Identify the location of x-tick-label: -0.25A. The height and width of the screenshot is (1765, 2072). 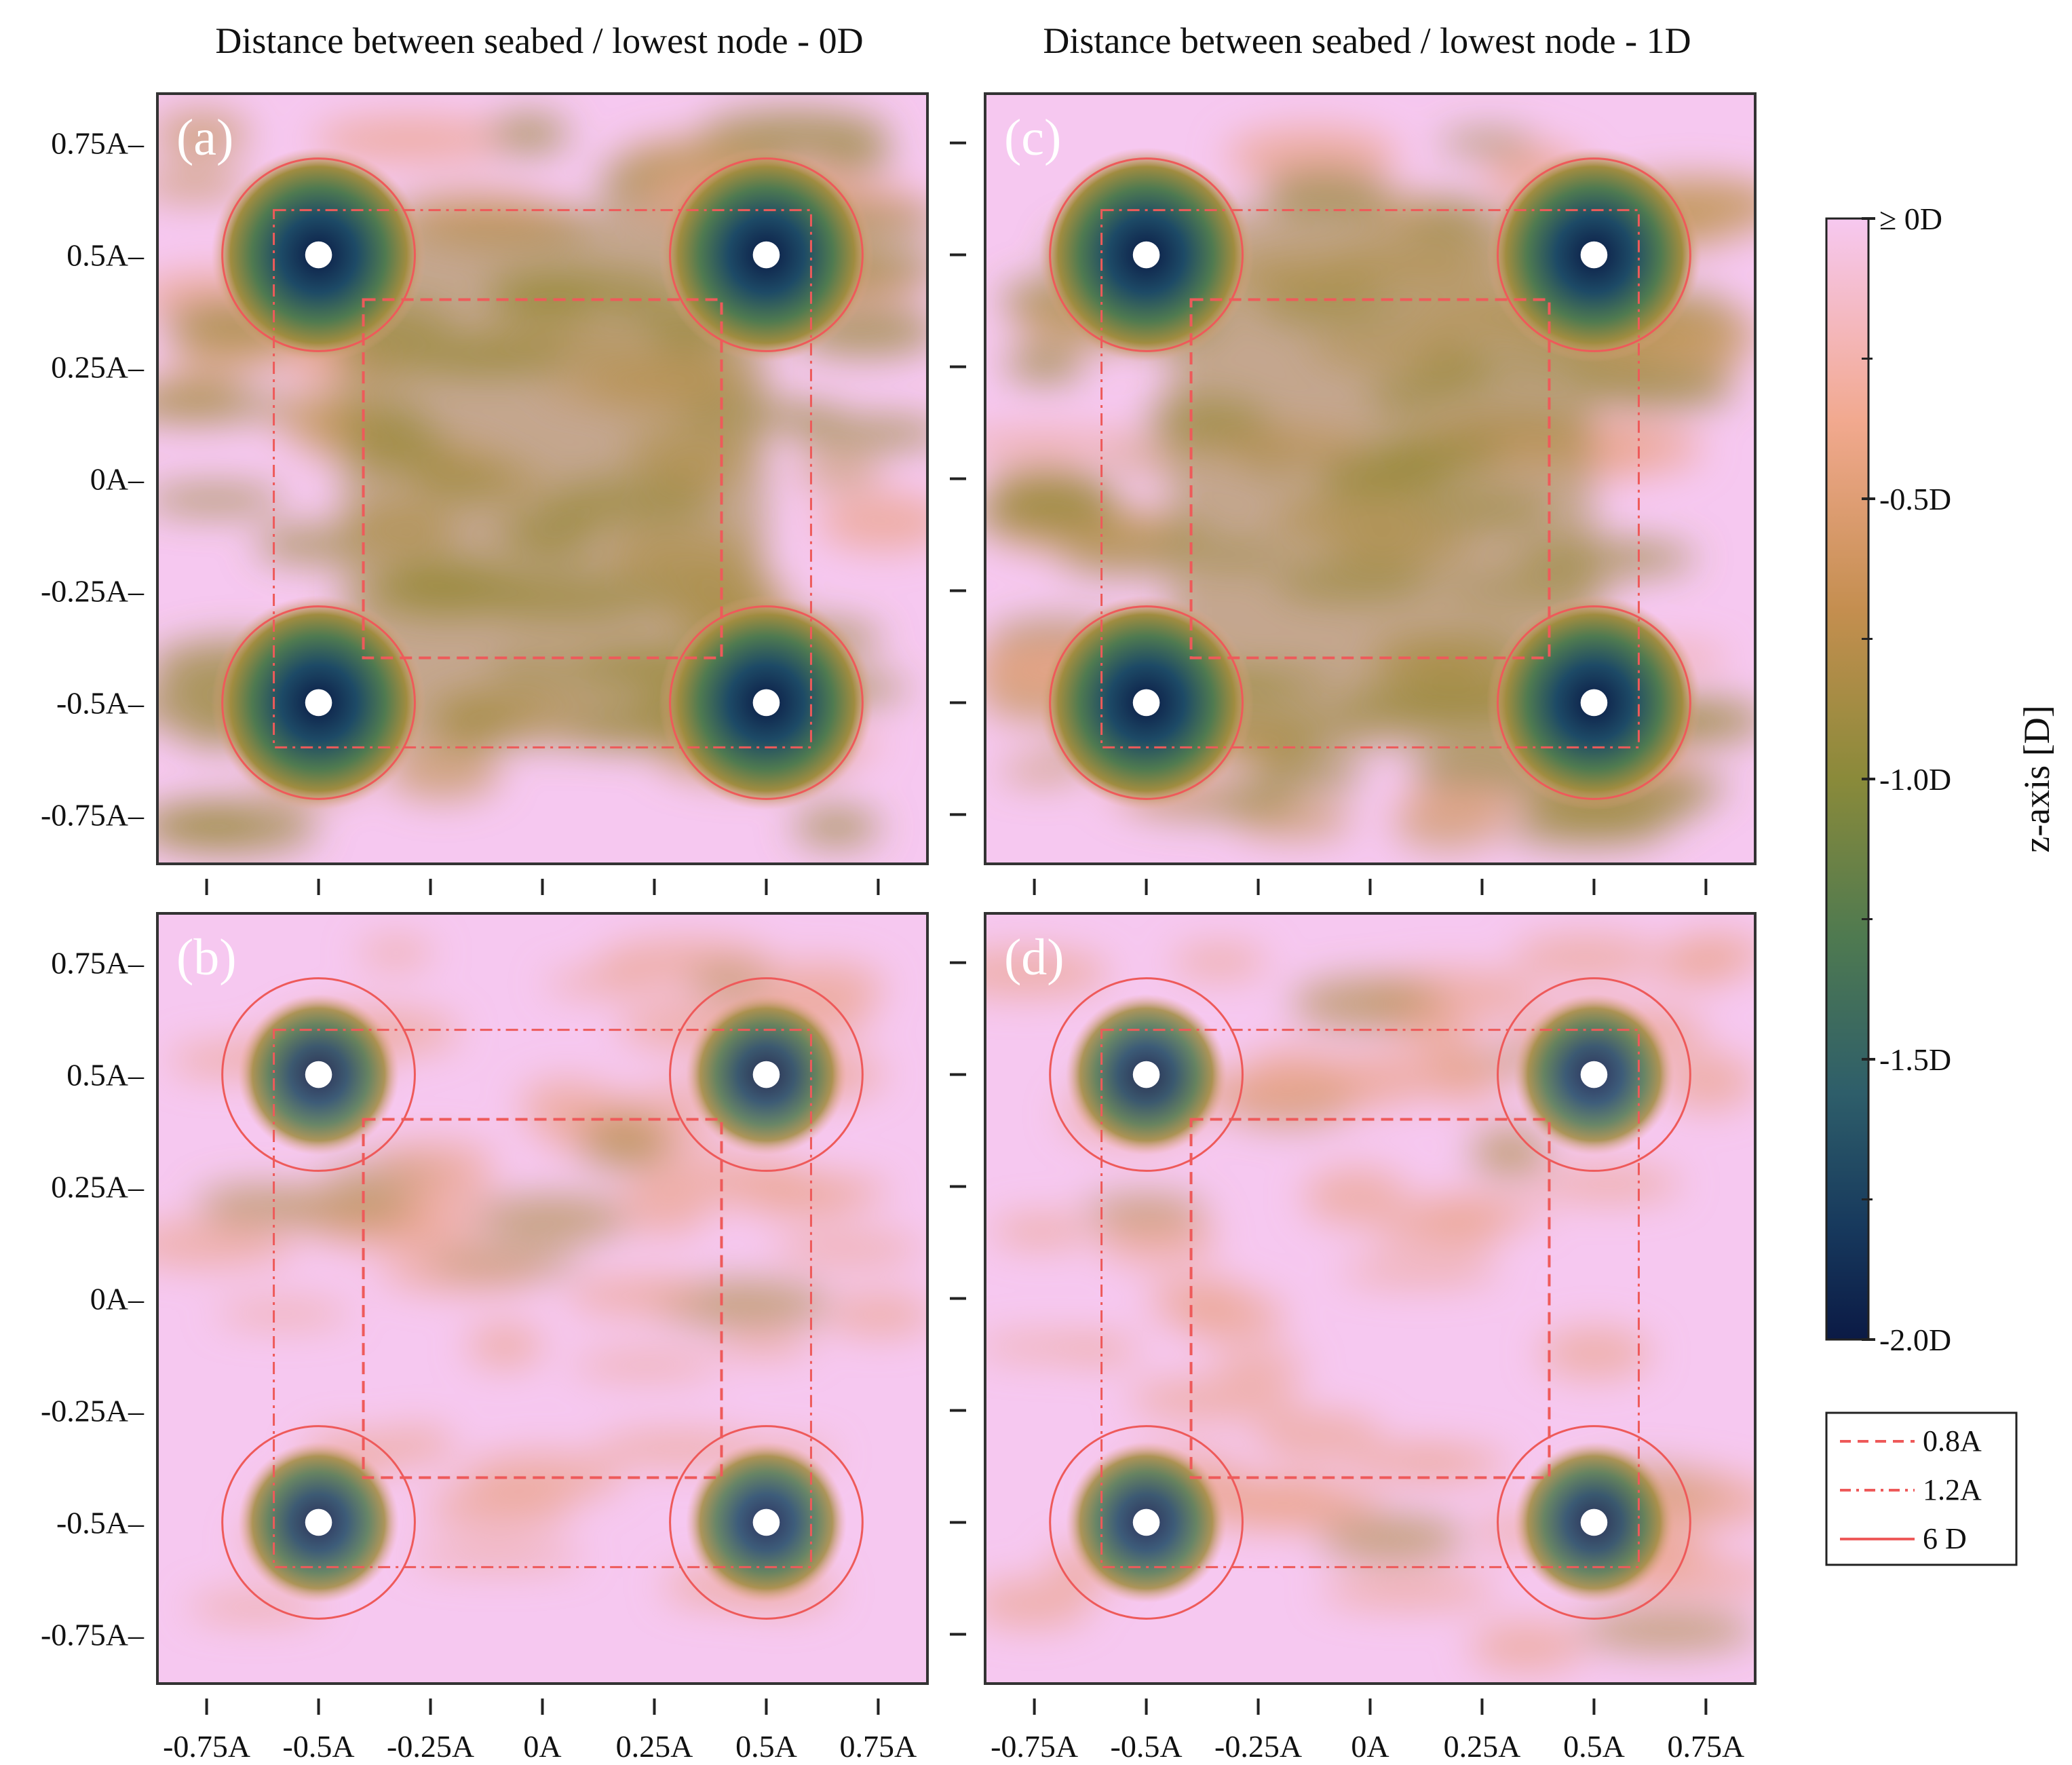
(431, 1747).